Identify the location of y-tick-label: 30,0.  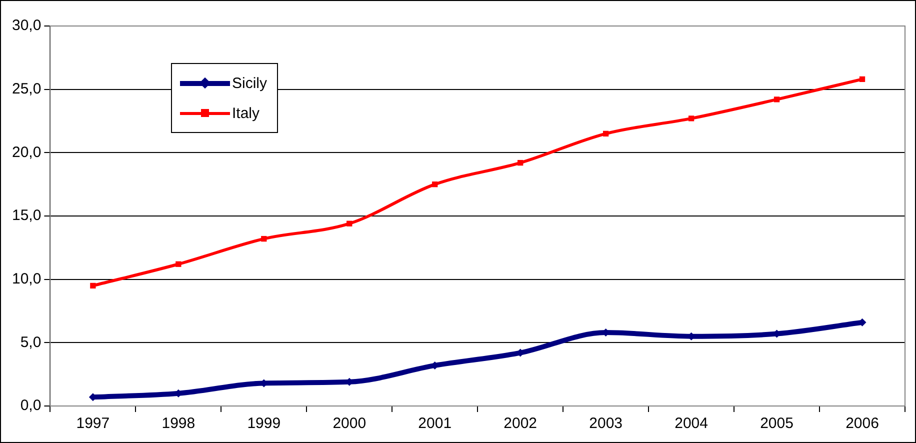
(27, 25).